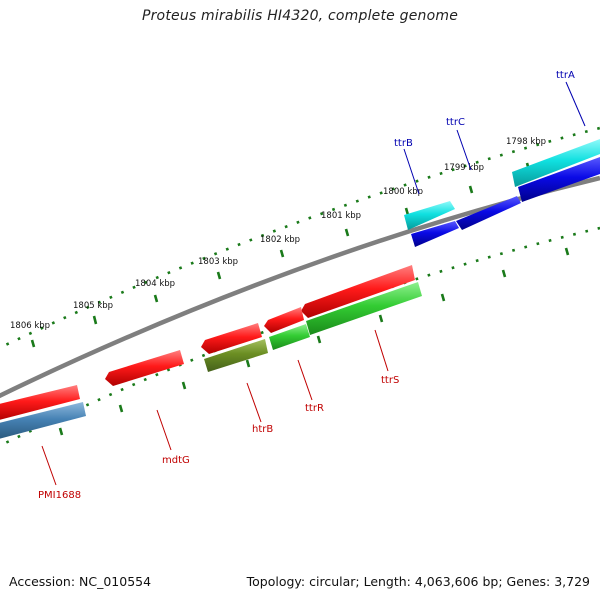 The height and width of the screenshot is (600, 600). I want to click on gene-label-ttrR: ttrR, so click(314, 408).